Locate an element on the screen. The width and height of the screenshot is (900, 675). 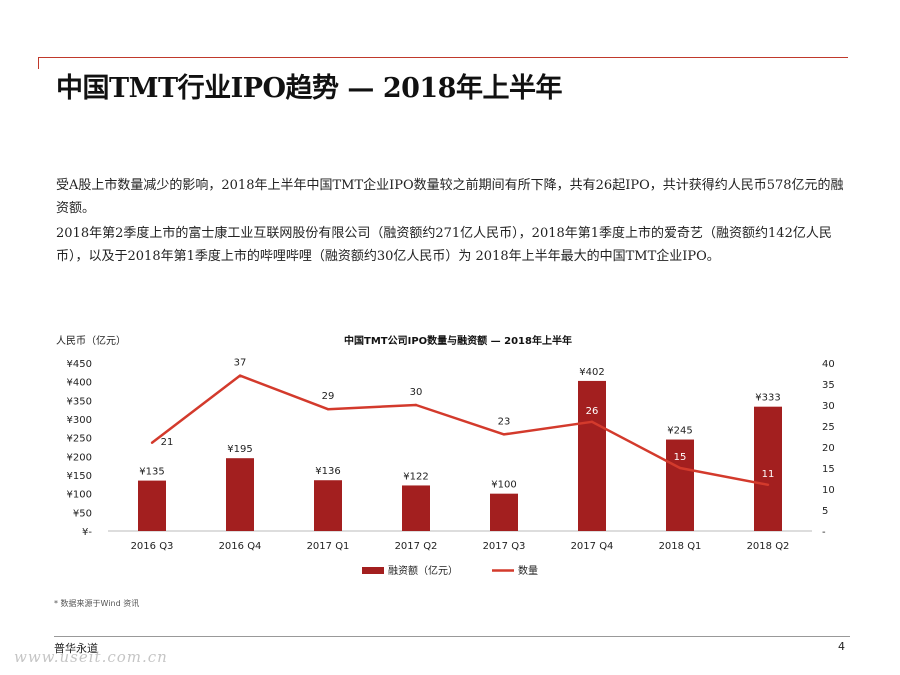
line-value-label: 29 is located at coordinates (328, 396).